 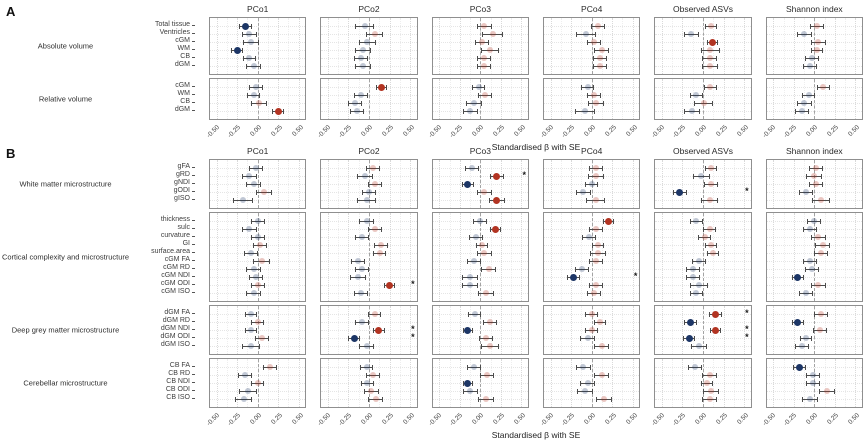 What do you see at coordinates (258, 9) in the screenshot?
I see `column-header: PCo1` at bounding box center [258, 9].